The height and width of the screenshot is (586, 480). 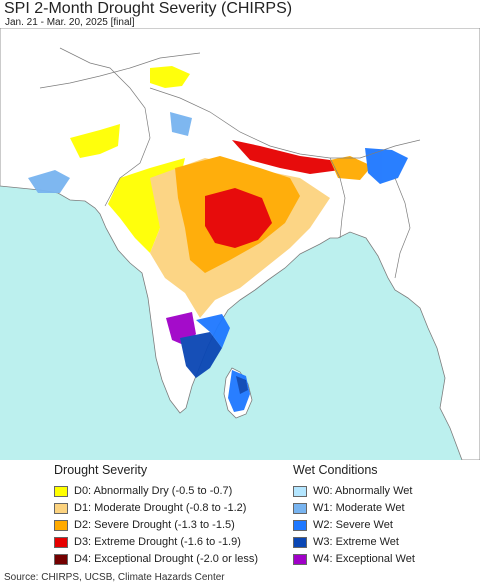 What do you see at coordinates (61, 542) in the screenshot?
I see `legend-swatch-d3` at bounding box center [61, 542].